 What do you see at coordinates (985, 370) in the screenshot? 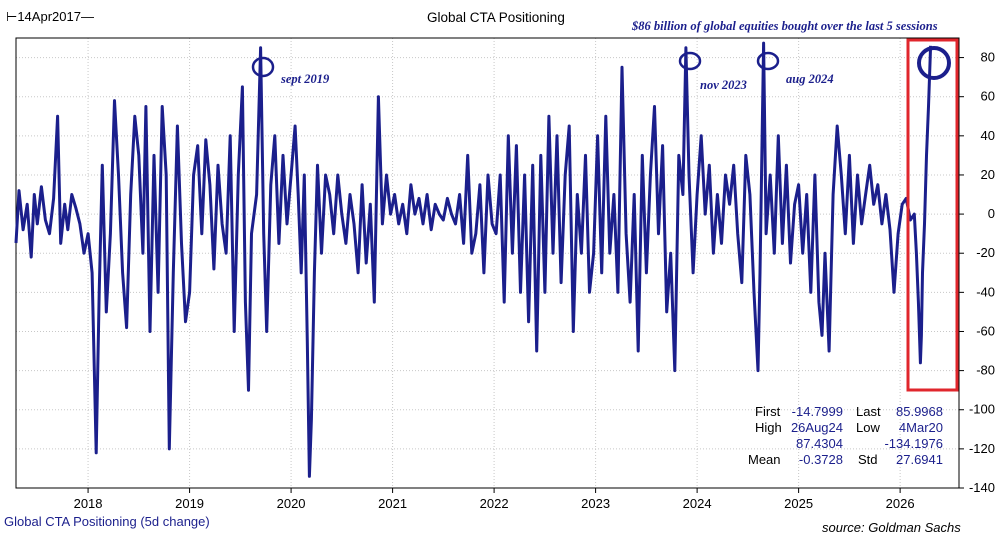
I see `y-tick-label: -80` at bounding box center [985, 370].